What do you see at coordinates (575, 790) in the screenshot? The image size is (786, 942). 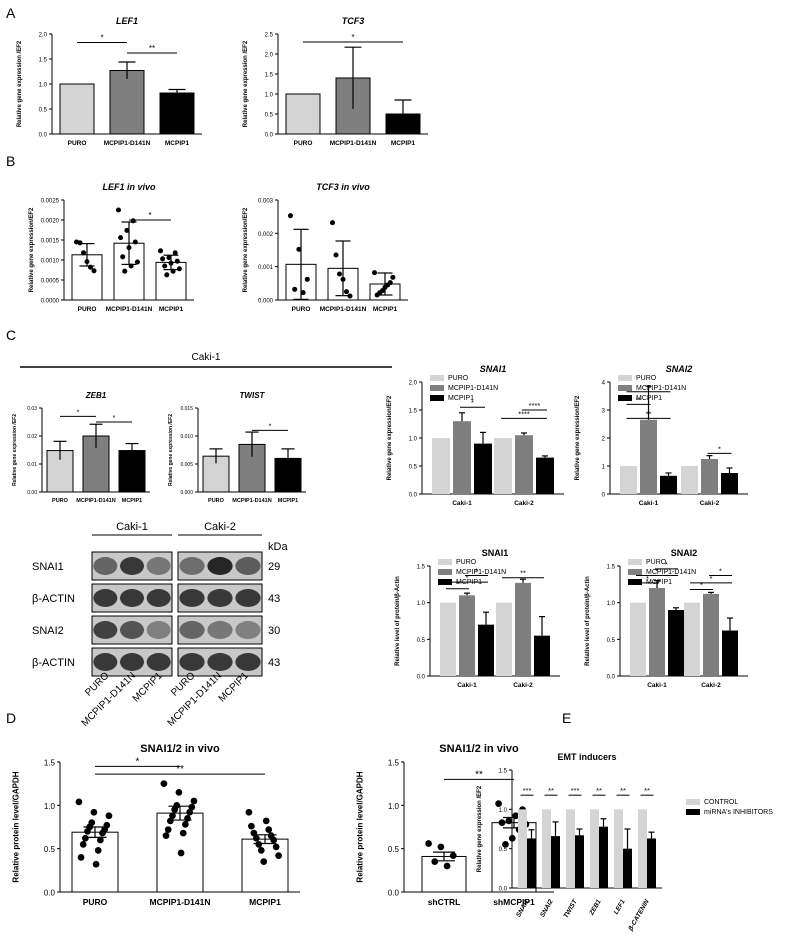 I see `significance-label: ***` at bounding box center [575, 790].